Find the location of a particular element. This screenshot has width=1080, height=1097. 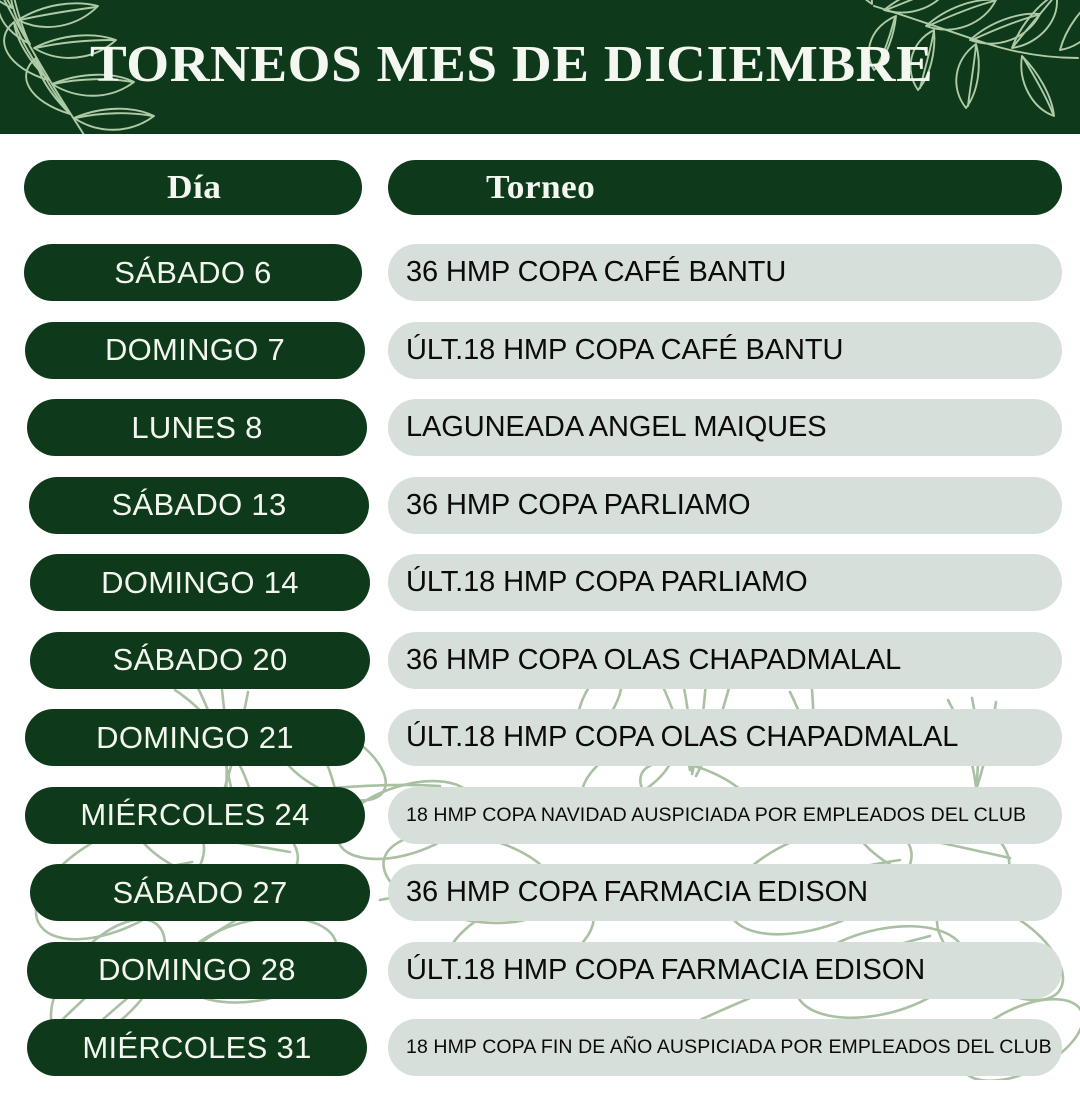

day-label: DOMINGO 7 is located at coordinates (195, 349).